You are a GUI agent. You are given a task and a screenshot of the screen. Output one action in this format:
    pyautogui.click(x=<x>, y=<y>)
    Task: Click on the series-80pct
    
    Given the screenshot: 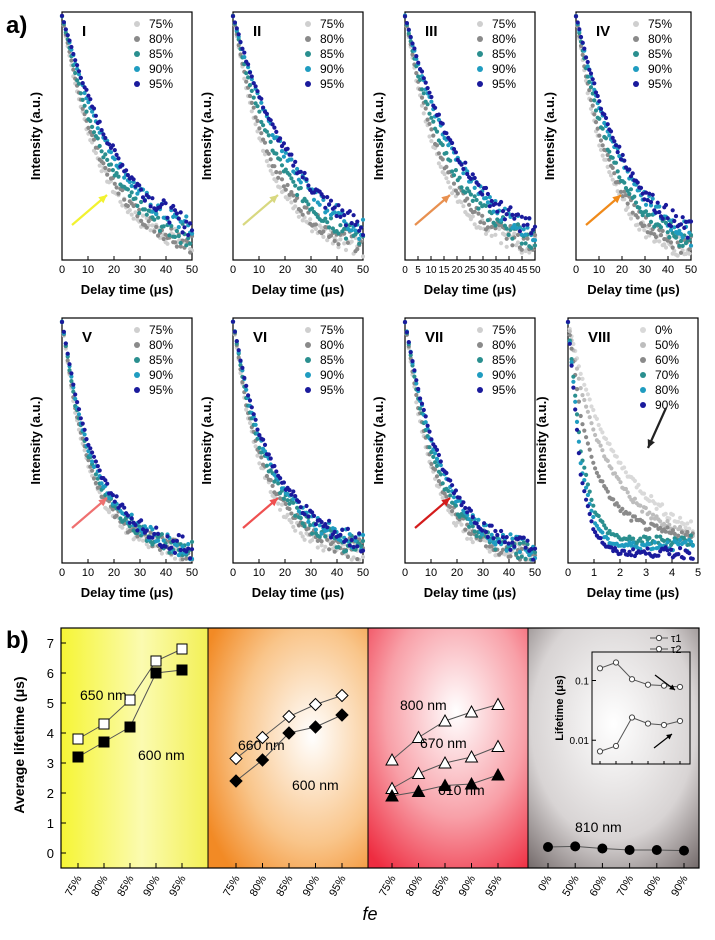 What is the action you would take?
    pyautogui.click(x=127, y=440)
    